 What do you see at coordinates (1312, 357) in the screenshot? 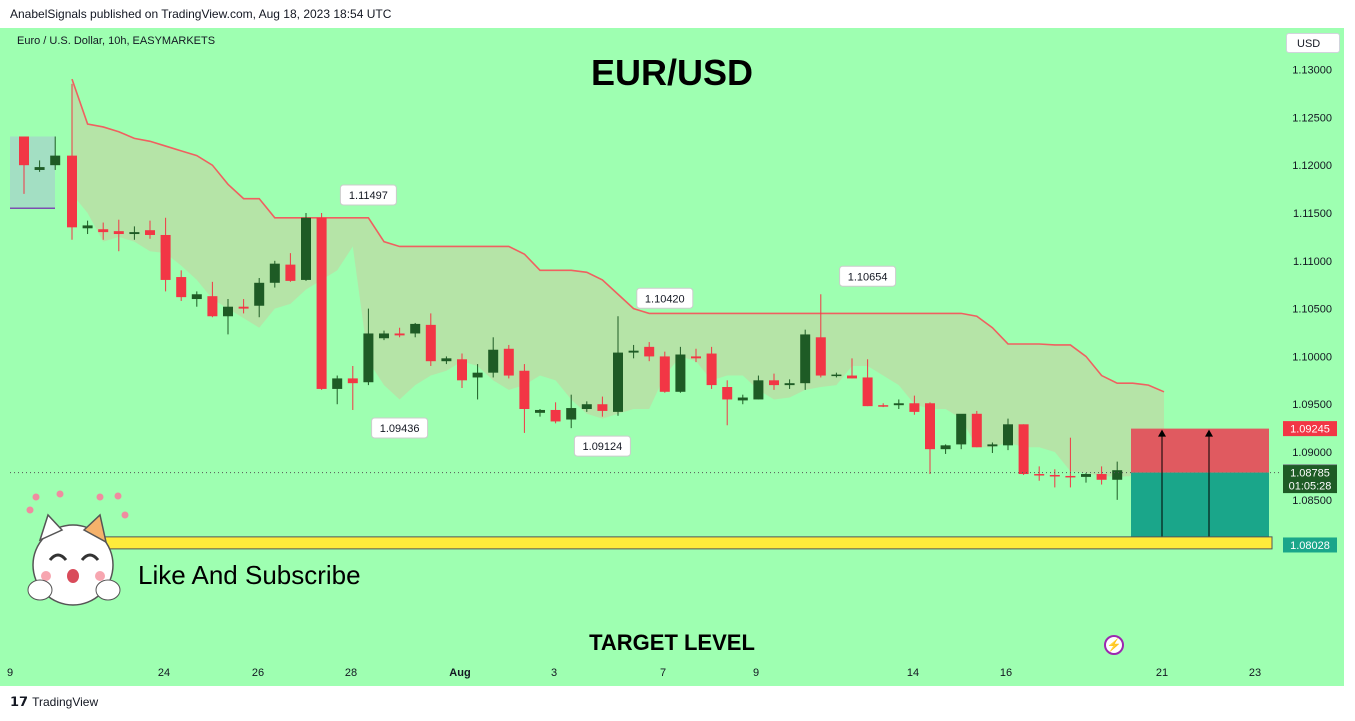
I see `y-tick-label: 1.10000` at bounding box center [1312, 357].